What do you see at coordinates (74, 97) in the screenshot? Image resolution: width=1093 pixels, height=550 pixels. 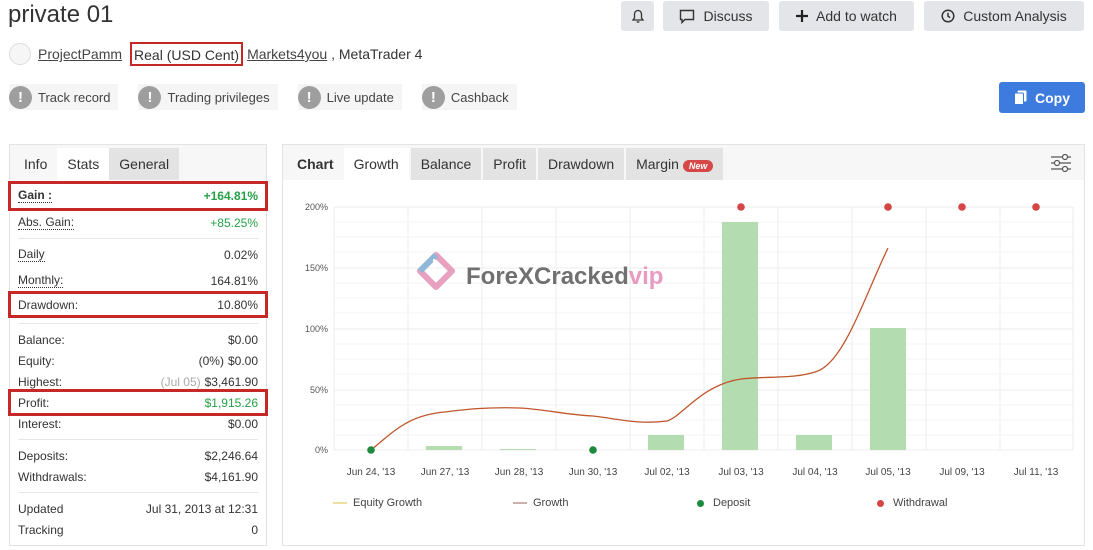 I see `badge-label: Track record` at bounding box center [74, 97].